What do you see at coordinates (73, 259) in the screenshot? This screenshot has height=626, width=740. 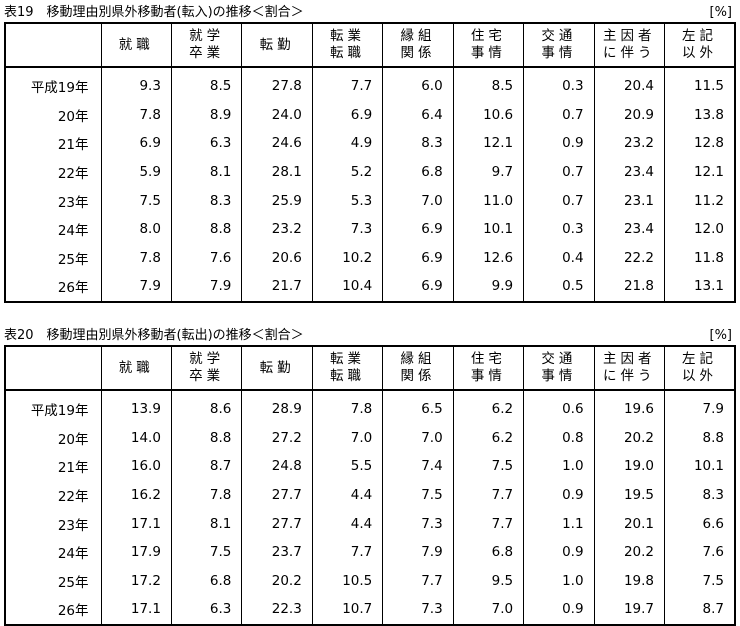 I see `row-year-label: 25年` at bounding box center [73, 259].